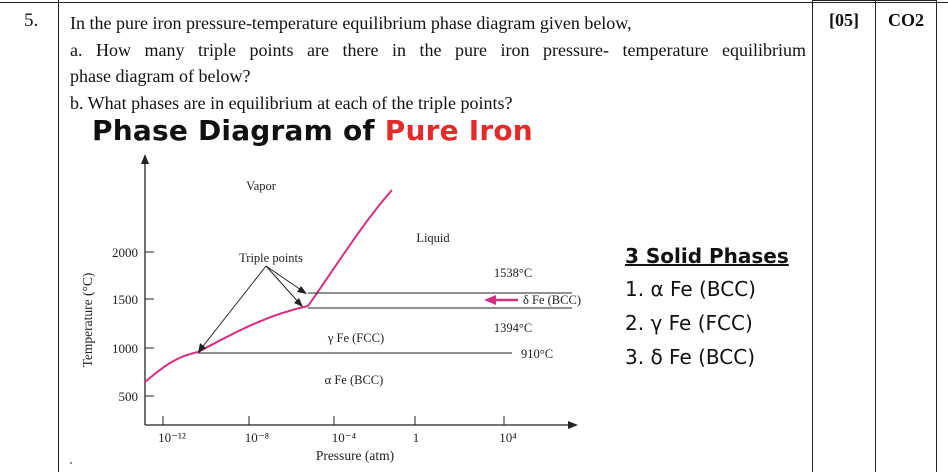 Image resolution: width=948 pixels, height=472 pixels. What do you see at coordinates (350, 248) in the screenshot?
I see `vaporization-curve` at bounding box center [350, 248].